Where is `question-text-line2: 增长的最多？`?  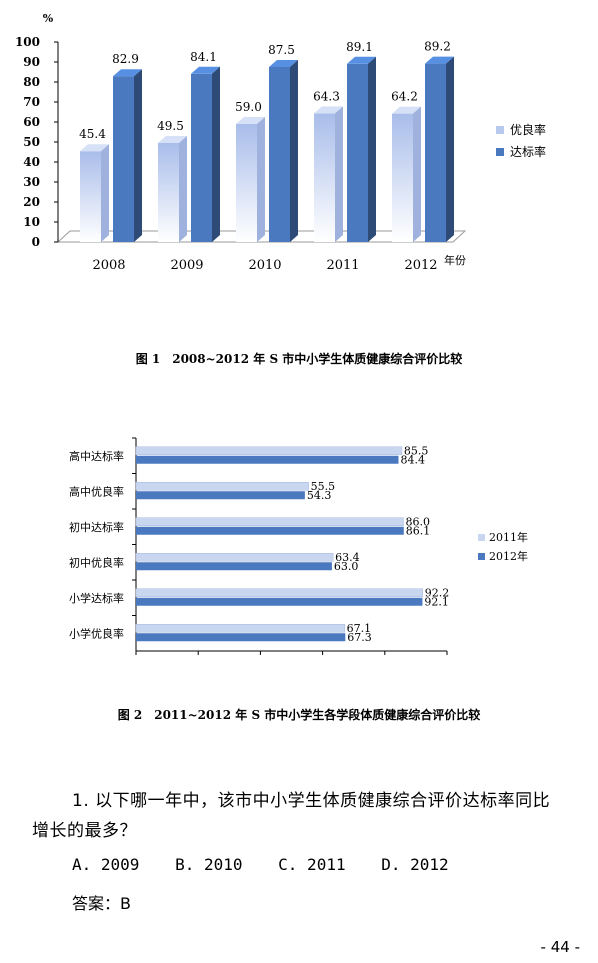 question-text-line2: 增长的最多？ is located at coordinates (84, 831).